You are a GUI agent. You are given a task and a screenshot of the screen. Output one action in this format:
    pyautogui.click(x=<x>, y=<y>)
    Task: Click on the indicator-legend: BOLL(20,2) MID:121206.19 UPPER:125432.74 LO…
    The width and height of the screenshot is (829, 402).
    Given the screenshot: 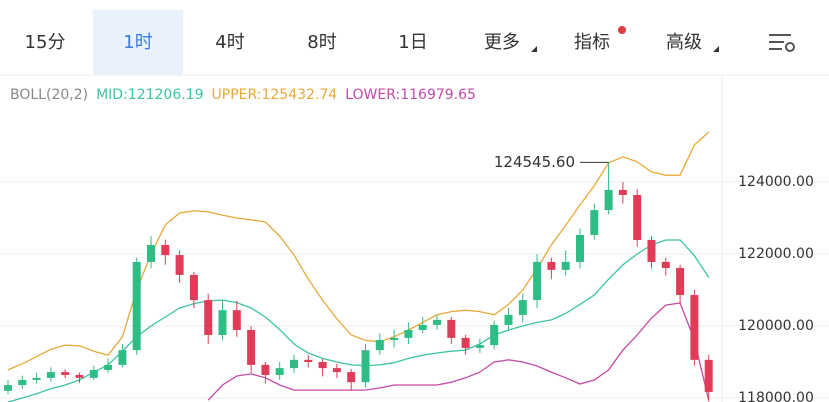 What is the action you would take?
    pyautogui.click(x=243, y=95)
    